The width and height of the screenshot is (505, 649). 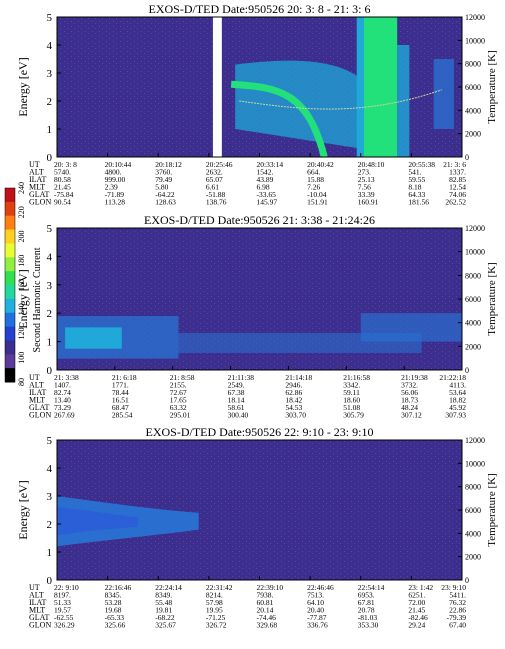 I want to click on table-row-label: ALT, so click(x=36, y=595).